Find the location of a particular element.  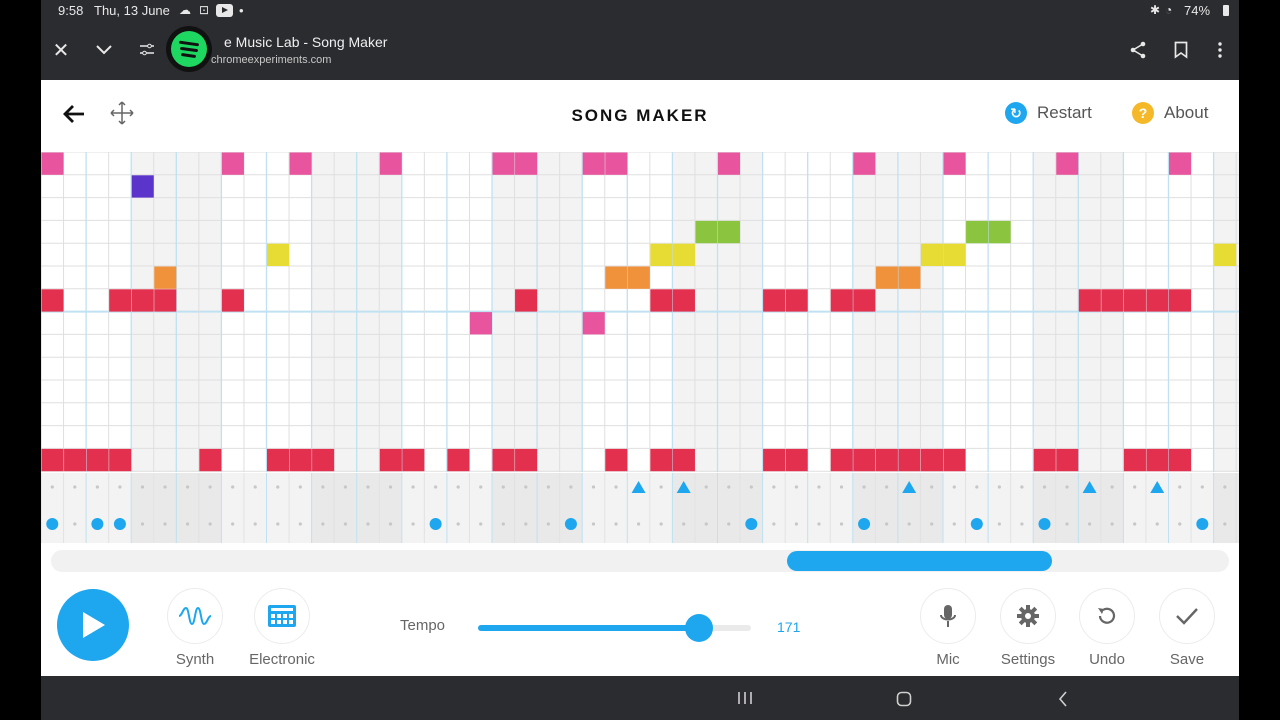

settings-button: Settings is located at coordinates (1028, 628).